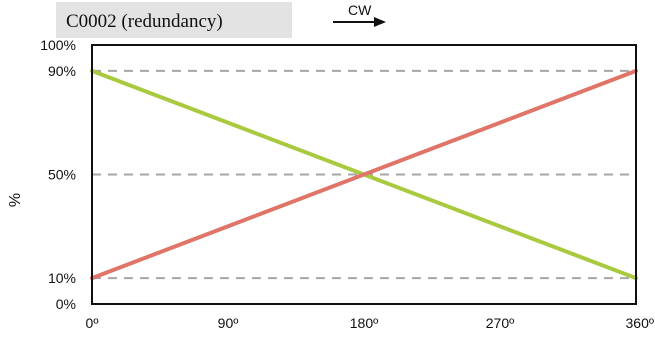 This screenshot has width=655, height=341. I want to click on y-tick-label: 50%, so click(62, 175).